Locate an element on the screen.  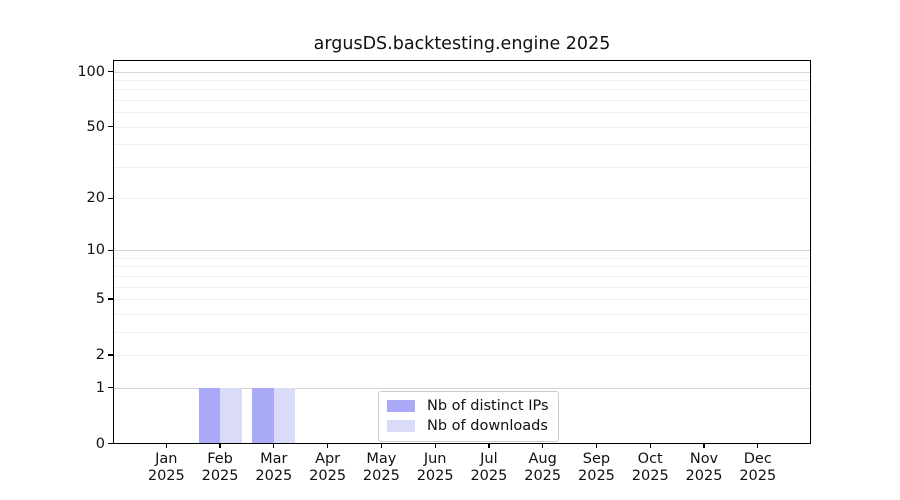
x-tick-label: Dec 2025 is located at coordinates (758, 467).